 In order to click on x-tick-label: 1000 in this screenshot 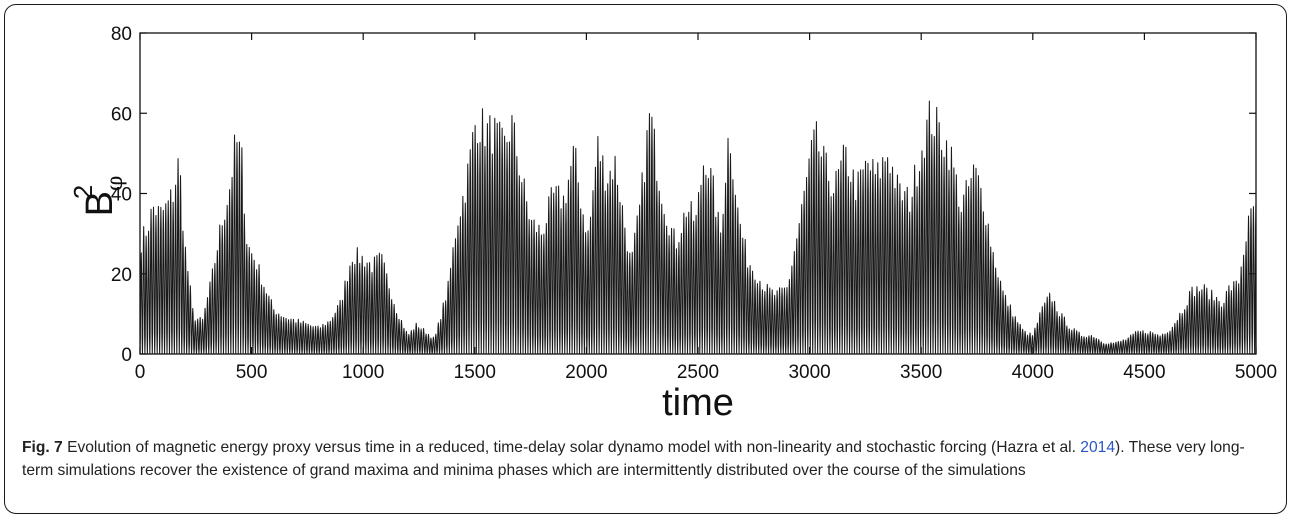, I will do `click(363, 372)`.